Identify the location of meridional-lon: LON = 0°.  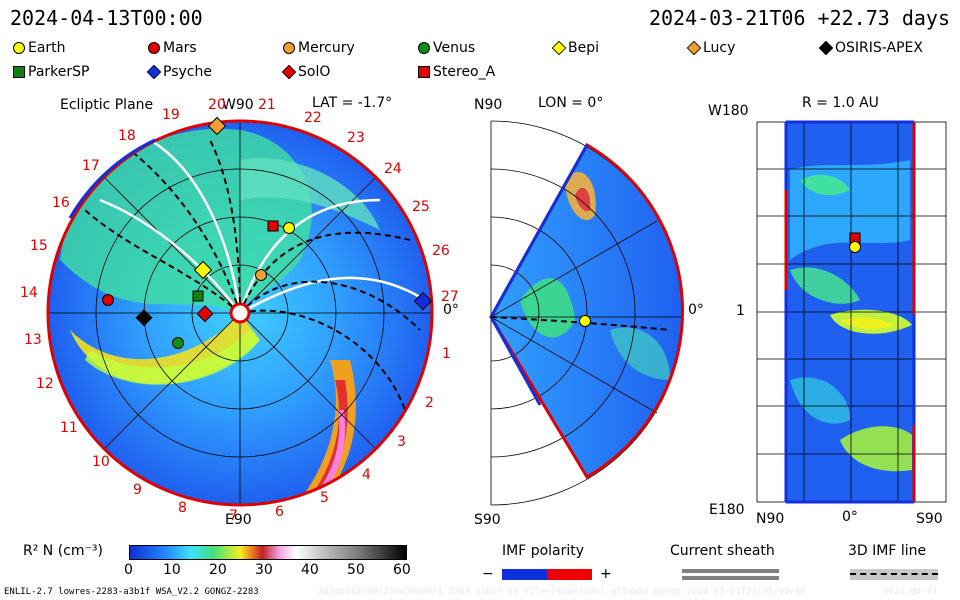
(571, 103).